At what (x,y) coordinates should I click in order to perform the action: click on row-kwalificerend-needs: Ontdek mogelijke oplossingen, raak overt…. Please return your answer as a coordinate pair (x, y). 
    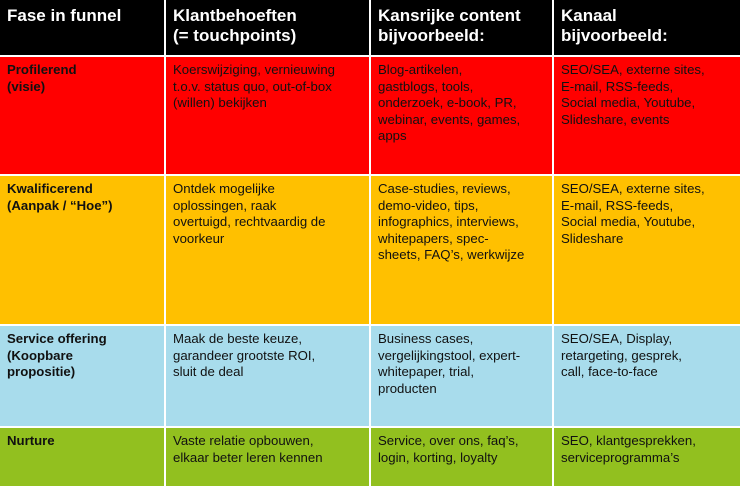
    Looking at the image, I should click on (268, 251).